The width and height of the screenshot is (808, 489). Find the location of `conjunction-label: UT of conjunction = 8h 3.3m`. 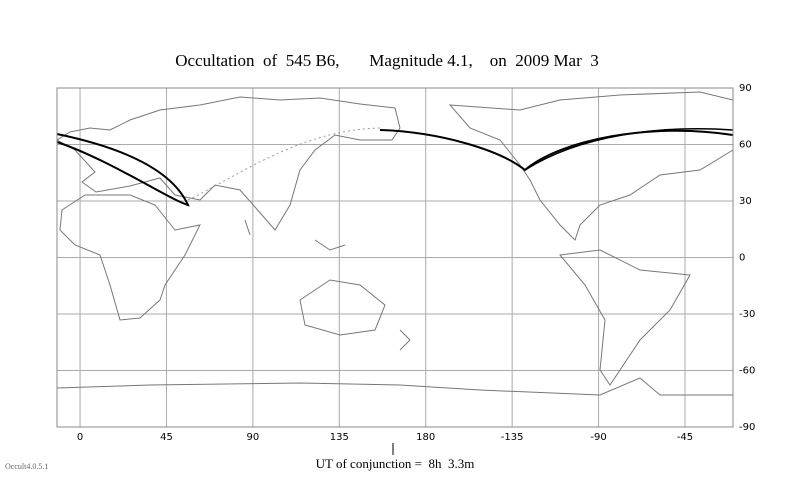

conjunction-label: UT of conjunction = 8h 3.3m is located at coordinates (395, 463).